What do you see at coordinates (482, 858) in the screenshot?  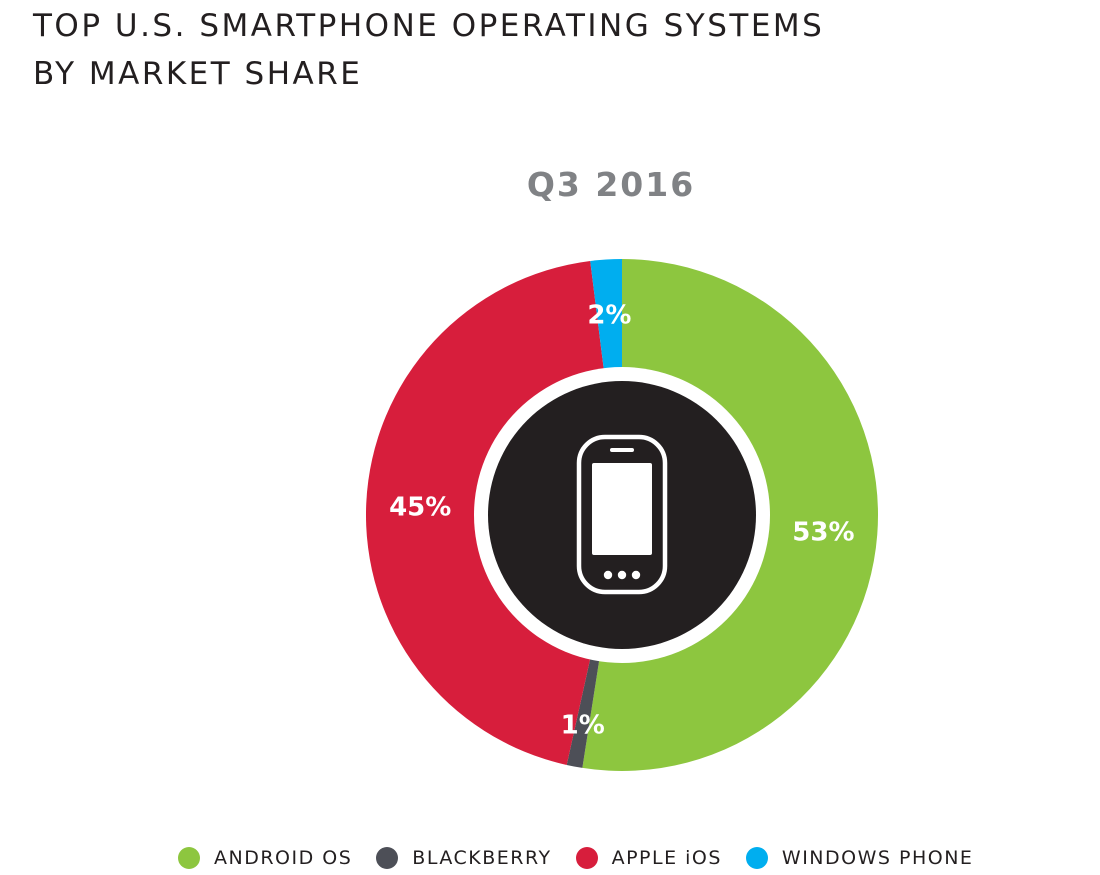 I see `legend-label-blackberry: BLACKBERRY` at bounding box center [482, 858].